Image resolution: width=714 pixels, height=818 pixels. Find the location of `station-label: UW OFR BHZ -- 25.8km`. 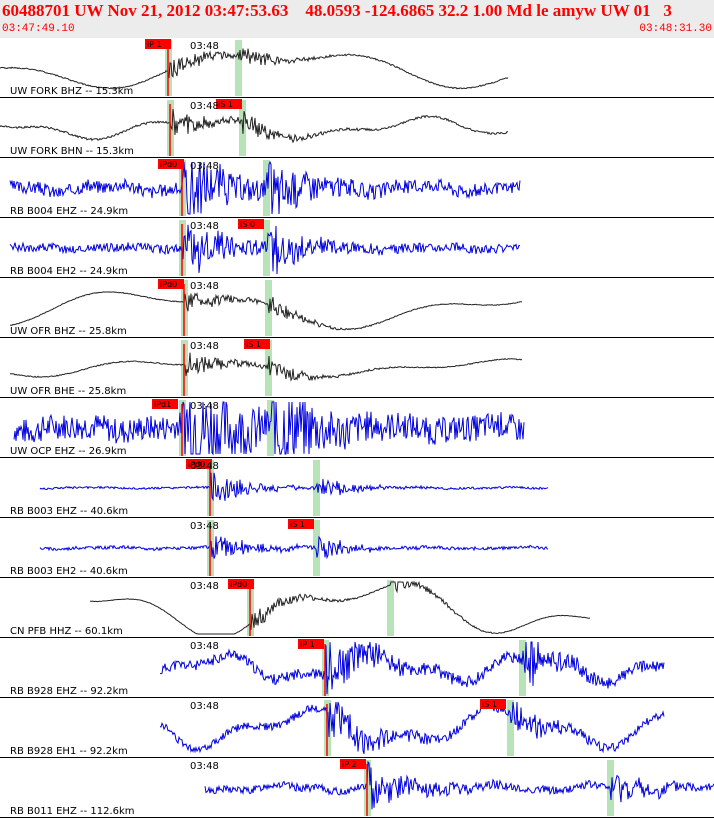

station-label: UW OFR BHZ -- 25.8km is located at coordinates (68, 331).